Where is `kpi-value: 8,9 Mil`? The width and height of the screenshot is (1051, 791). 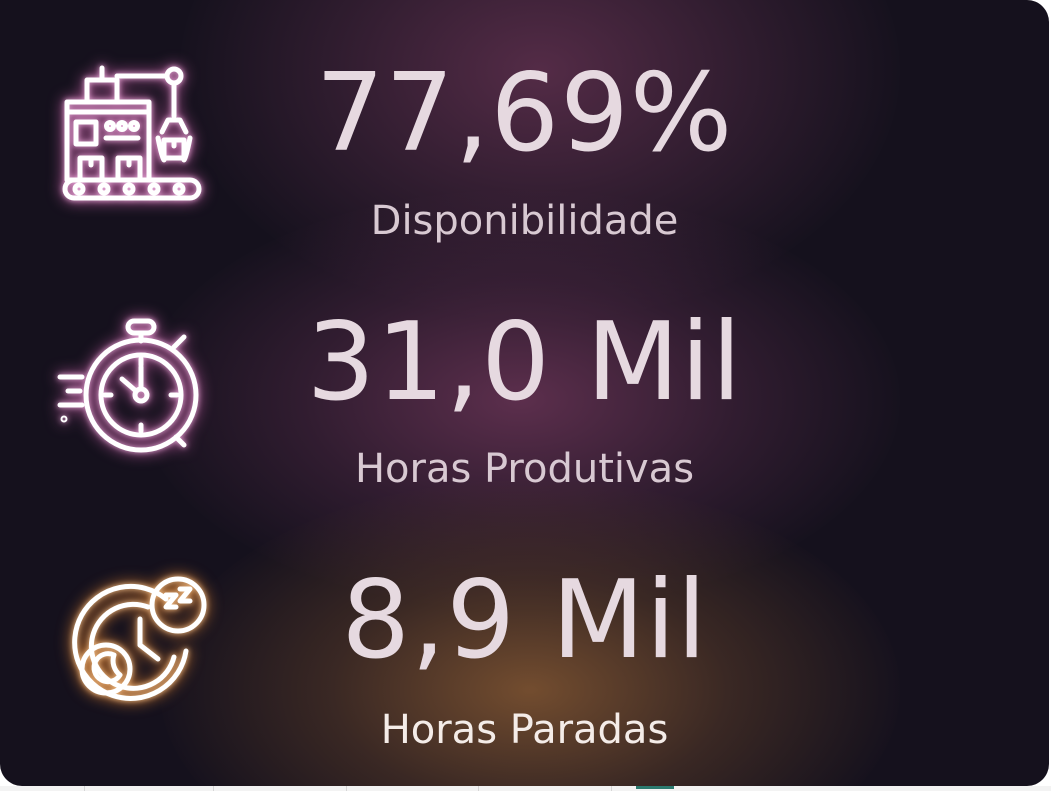
kpi-value: 8,9 Mil is located at coordinates (524, 620).